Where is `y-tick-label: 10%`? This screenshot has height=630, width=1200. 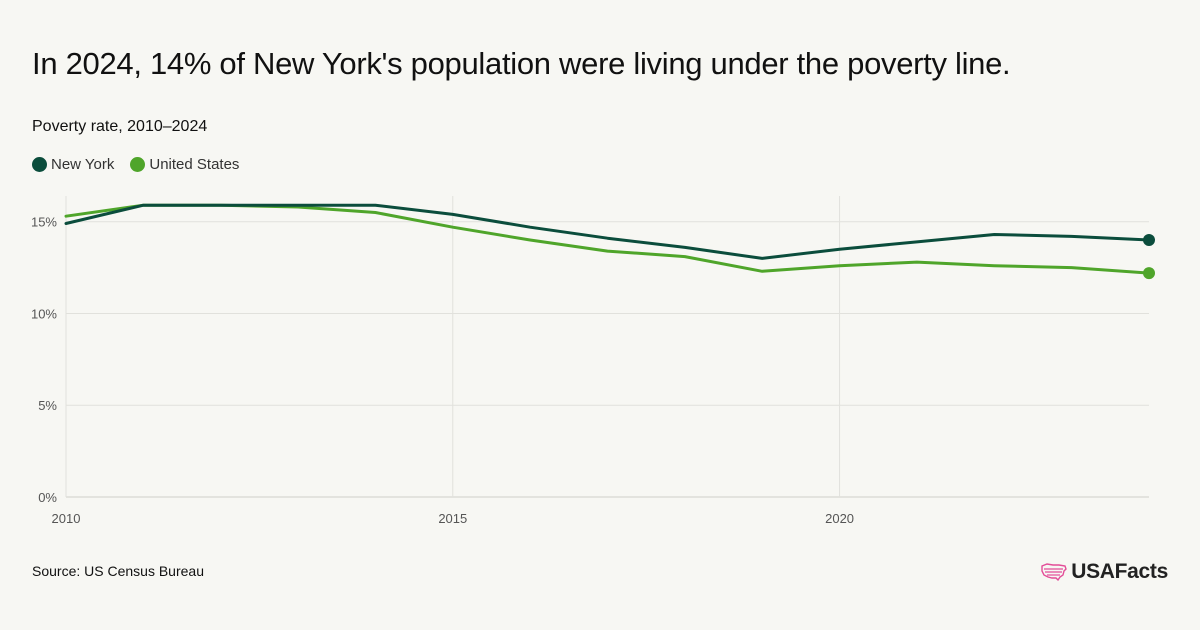
y-tick-label: 10% is located at coordinates (44, 313).